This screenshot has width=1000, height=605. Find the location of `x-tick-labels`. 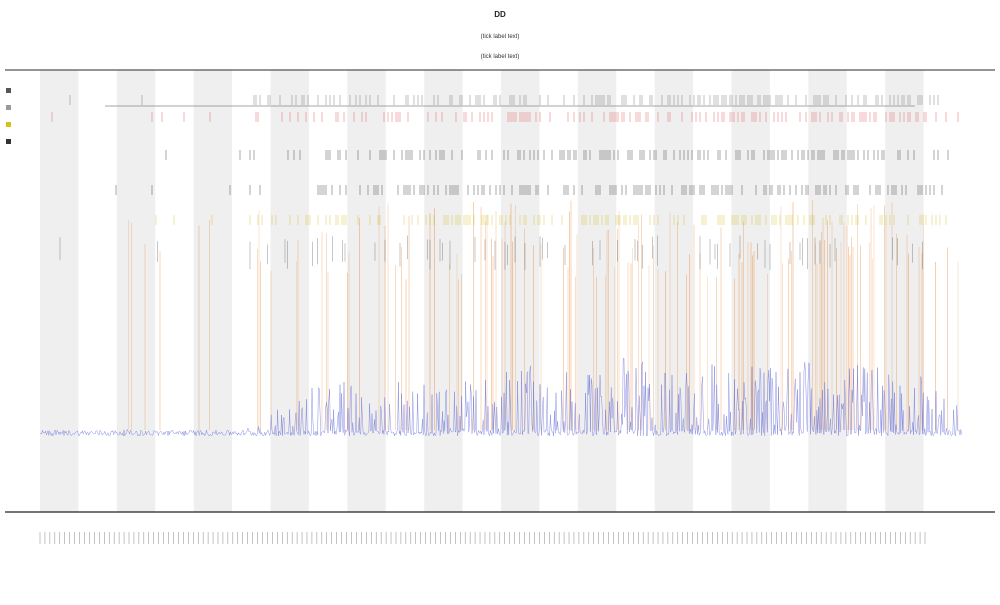

x-tick-labels is located at coordinates (482, 538).